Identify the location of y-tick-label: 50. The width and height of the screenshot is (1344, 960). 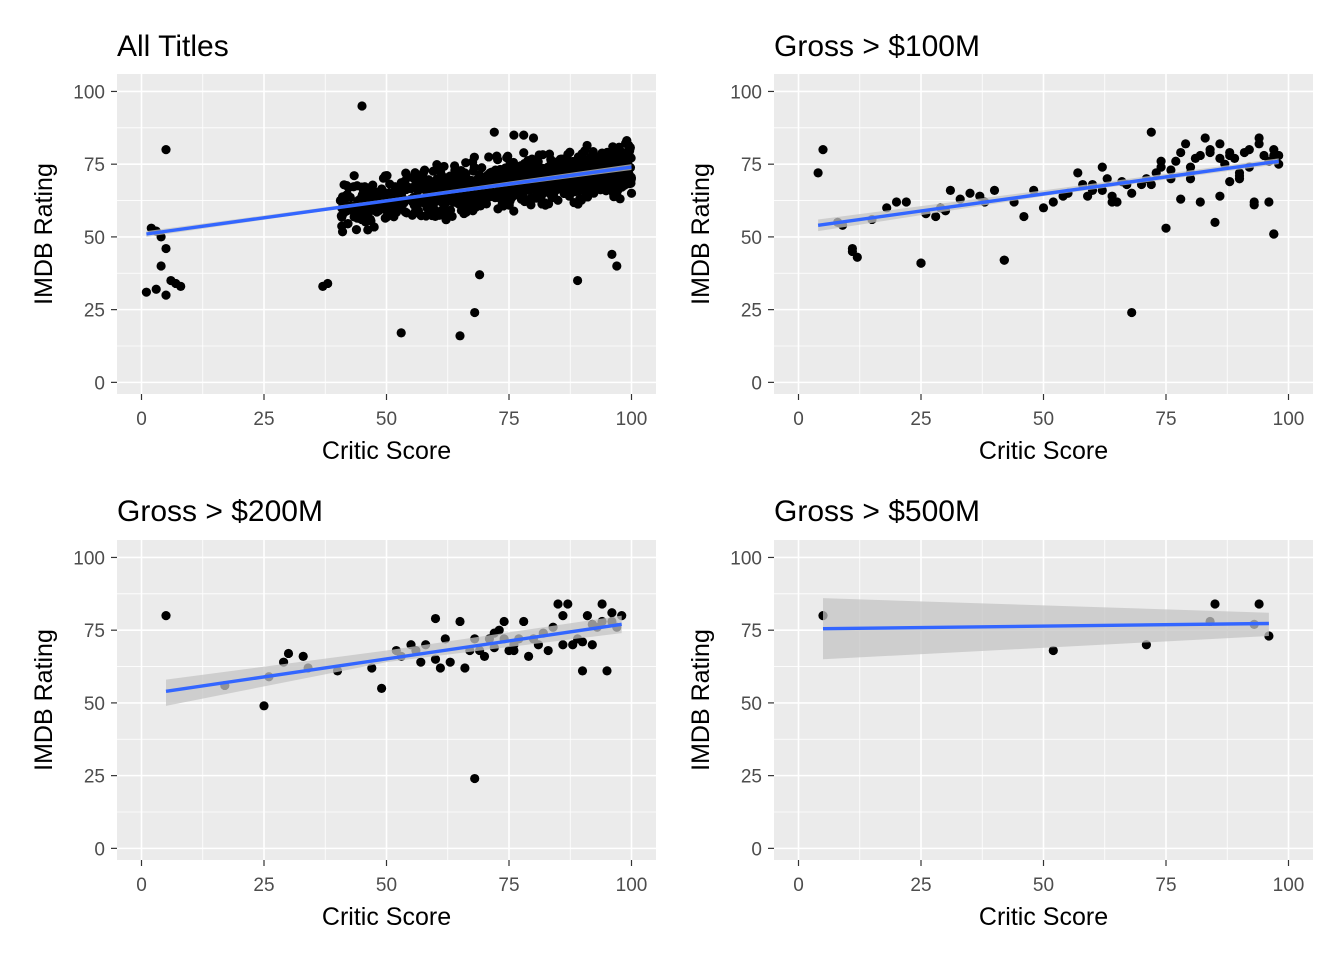
(751, 704).